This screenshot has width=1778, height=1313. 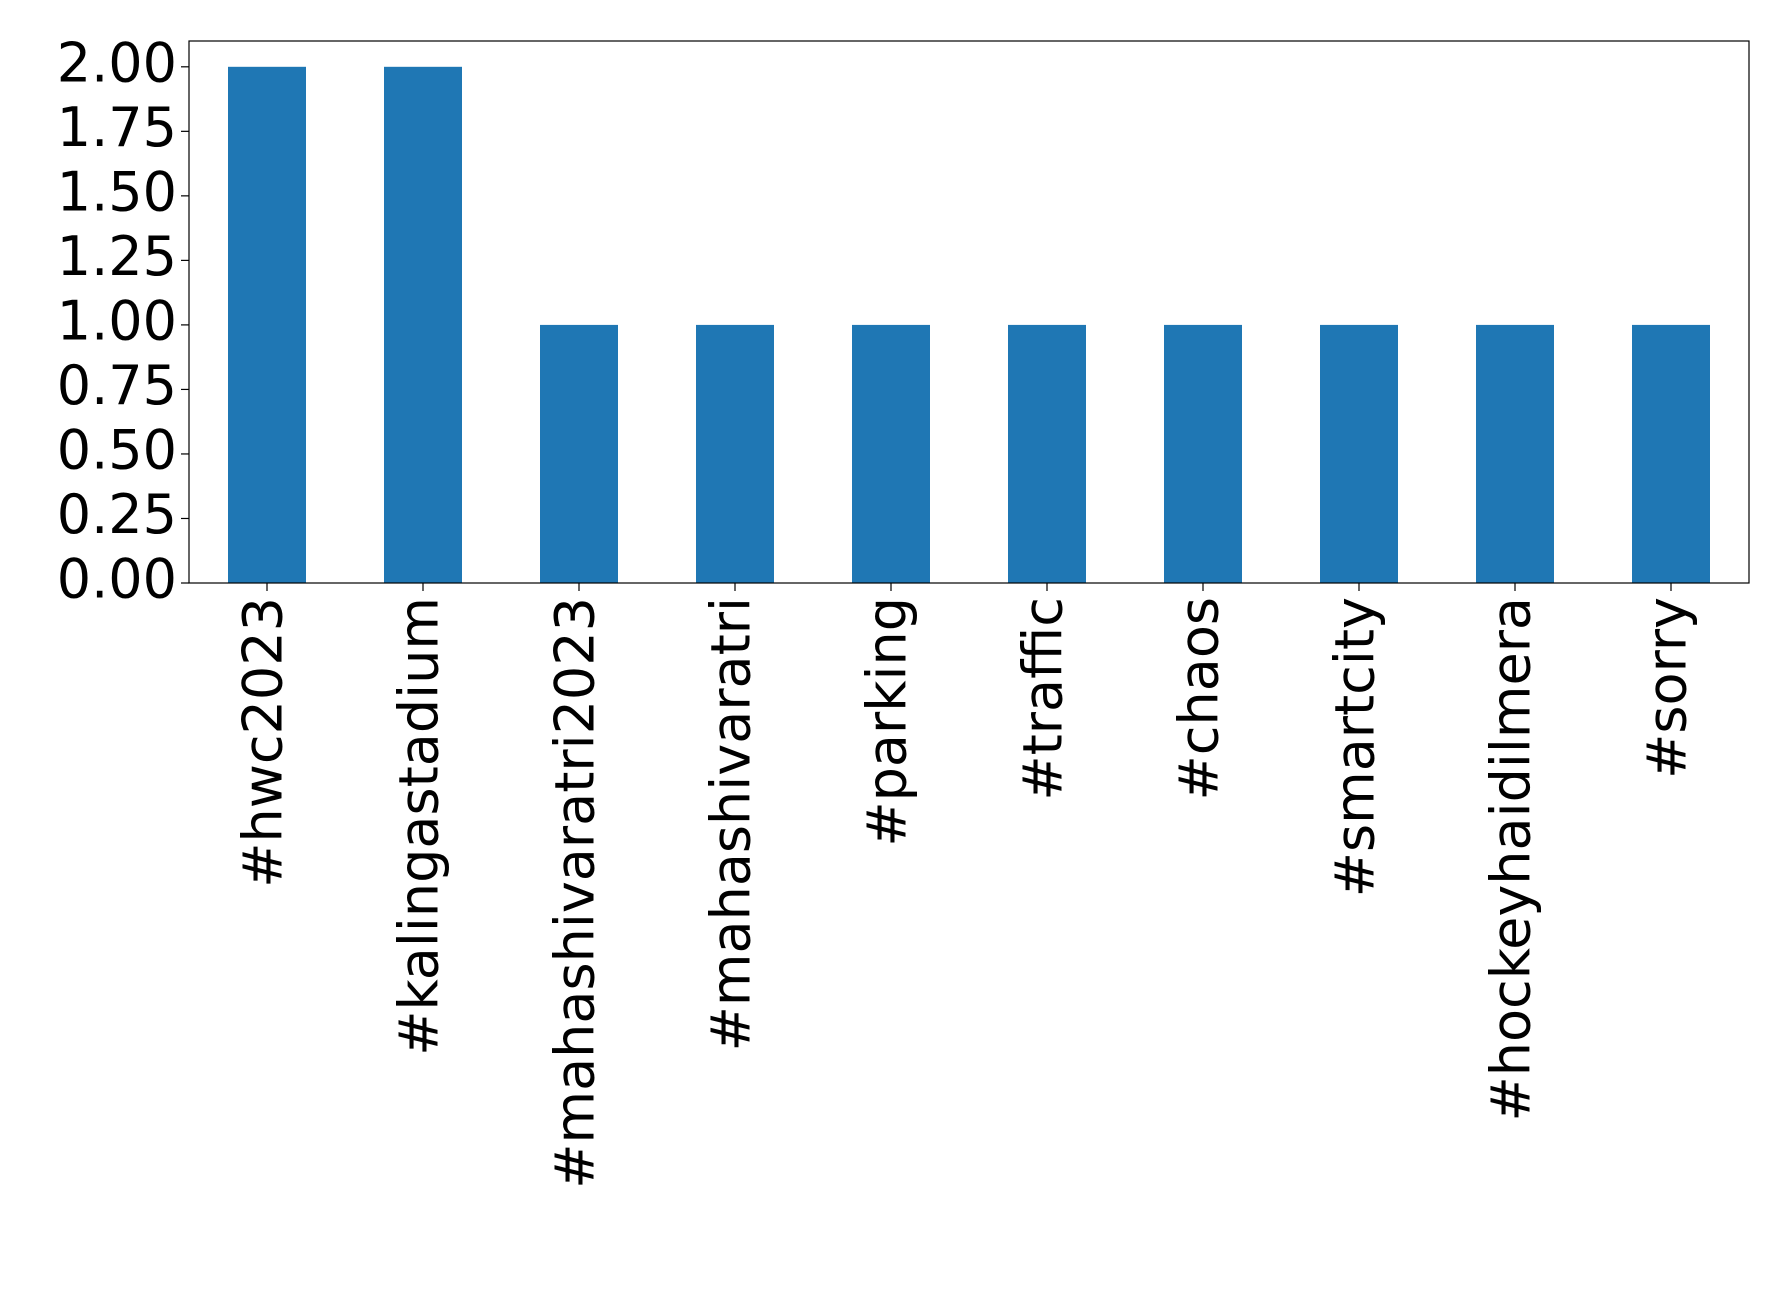 I want to click on y-tick-label: 2.00, so click(x=117, y=62).